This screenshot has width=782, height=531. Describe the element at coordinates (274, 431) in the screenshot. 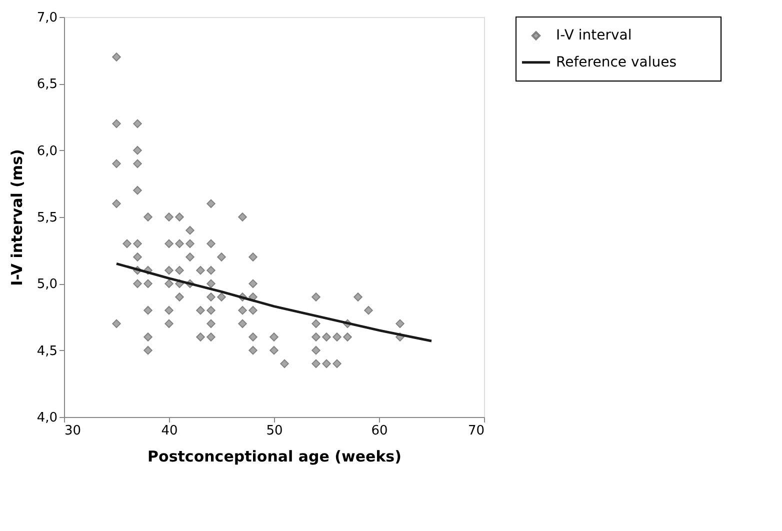

I see `x-tick-label: 50` at that location.